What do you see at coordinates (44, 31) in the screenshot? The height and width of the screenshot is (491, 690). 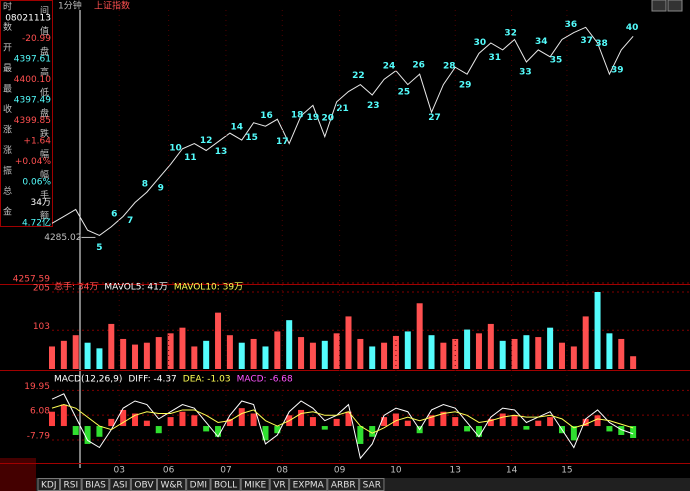 I see `info-label: 值` at bounding box center [44, 31].